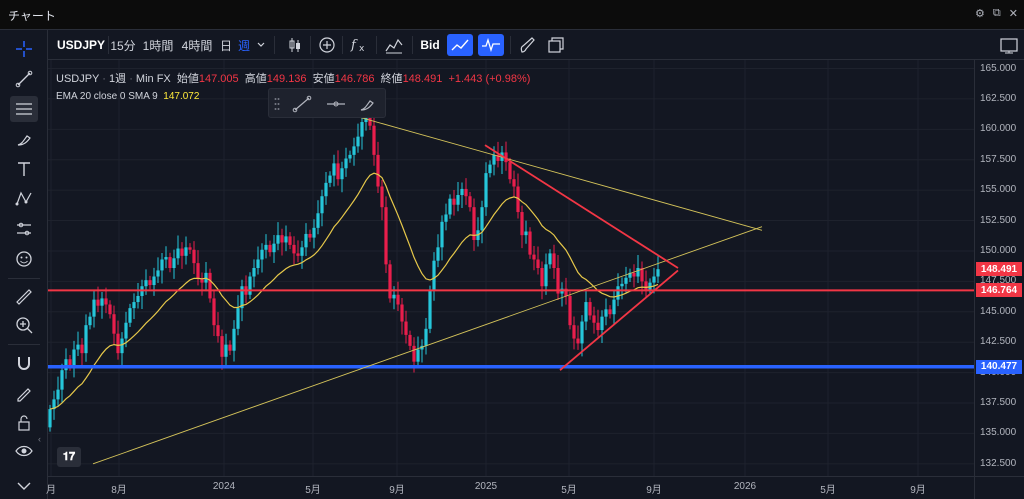  What do you see at coordinates (336, 106) in the screenshot?
I see `horizontal-ray-icon` at bounding box center [336, 106].